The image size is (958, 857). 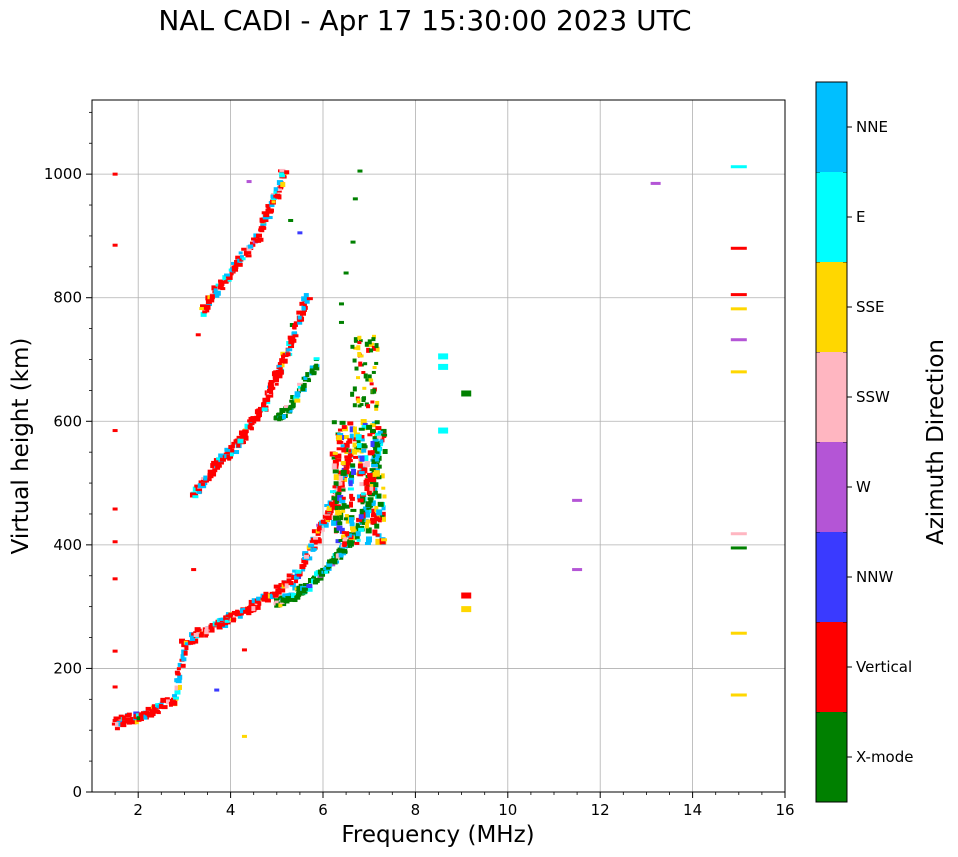 What do you see at coordinates (63, 174) in the screenshot?
I see `y-tick-label: 1000` at bounding box center [63, 174].